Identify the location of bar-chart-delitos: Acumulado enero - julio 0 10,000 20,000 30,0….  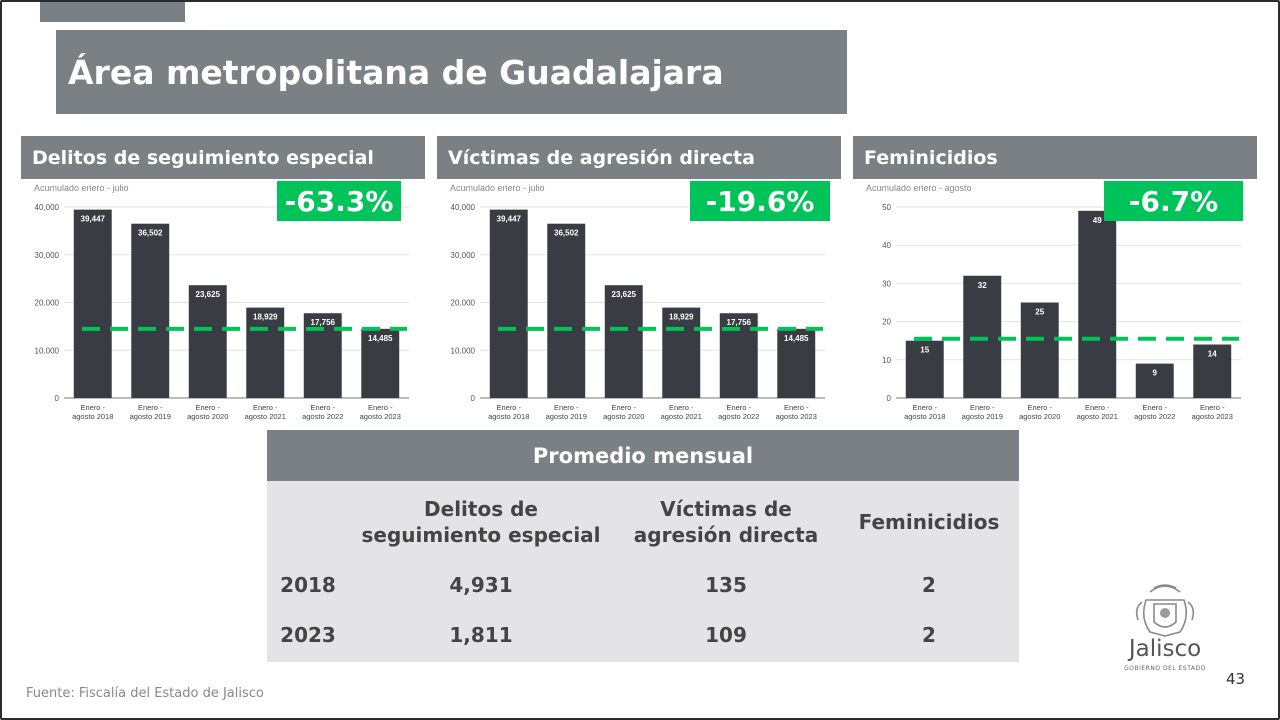
(221, 302).